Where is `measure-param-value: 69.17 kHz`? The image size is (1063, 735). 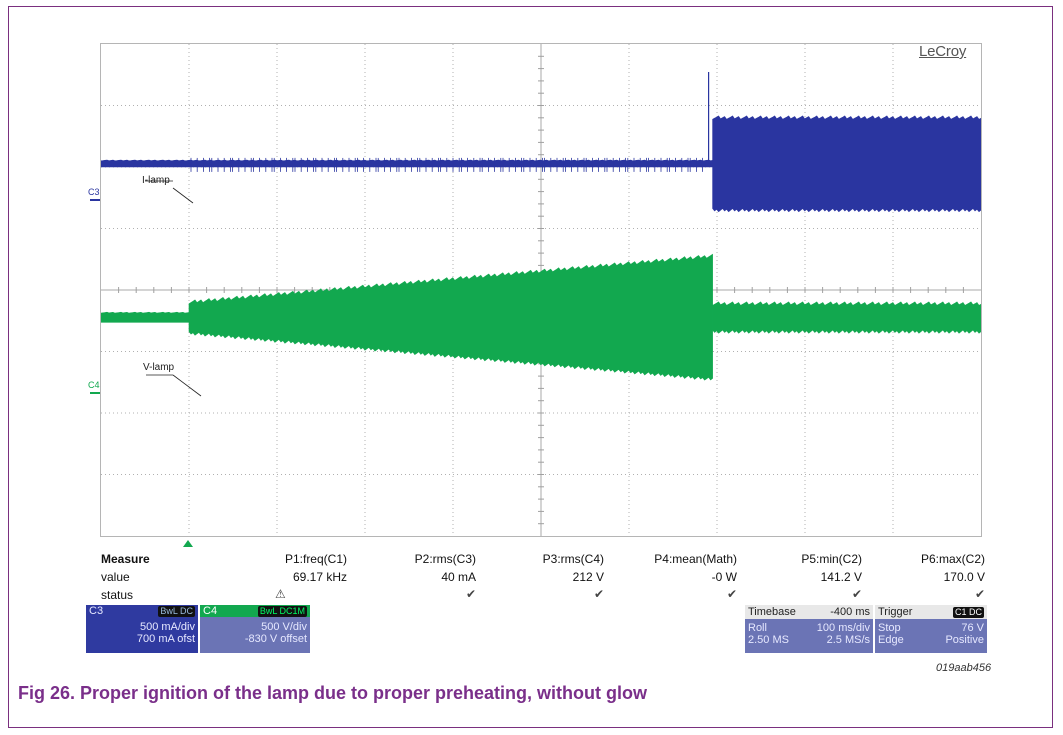
measure-param-value: 69.17 kHz is located at coordinates (319, 577).